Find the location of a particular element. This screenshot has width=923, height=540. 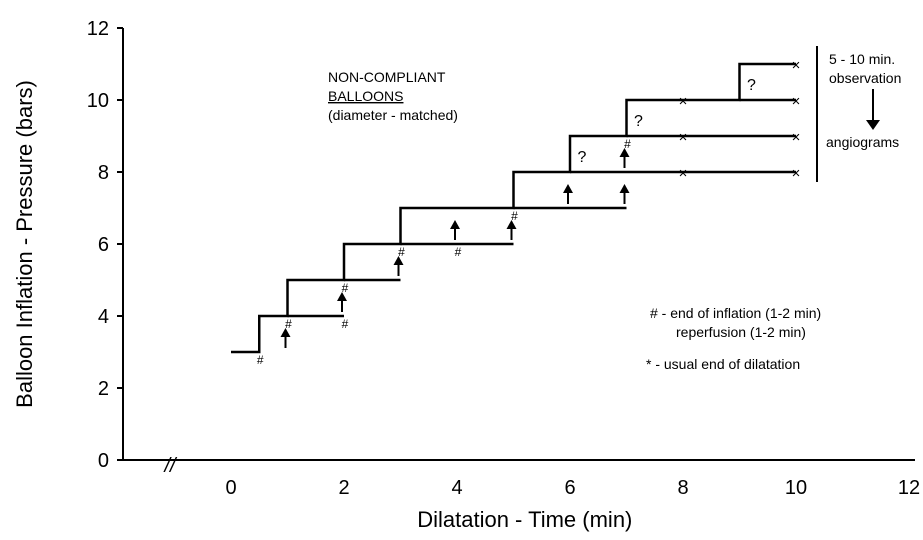

y-tick-label-0: 0 is located at coordinates (103, 461).